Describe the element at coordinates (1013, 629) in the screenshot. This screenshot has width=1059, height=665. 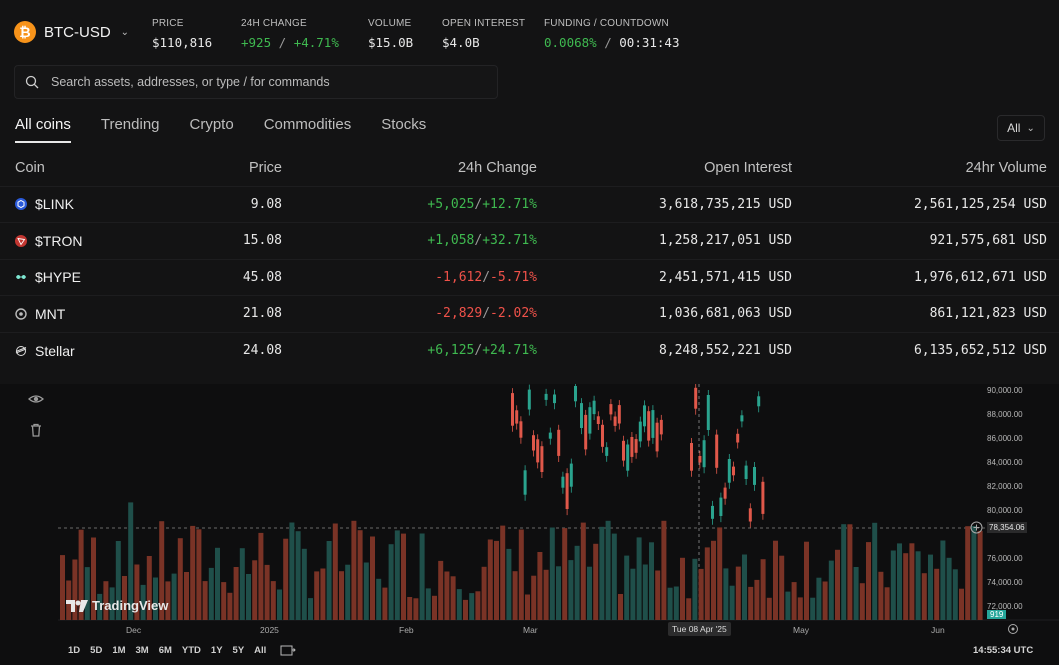
I see `settings-icon` at that location.